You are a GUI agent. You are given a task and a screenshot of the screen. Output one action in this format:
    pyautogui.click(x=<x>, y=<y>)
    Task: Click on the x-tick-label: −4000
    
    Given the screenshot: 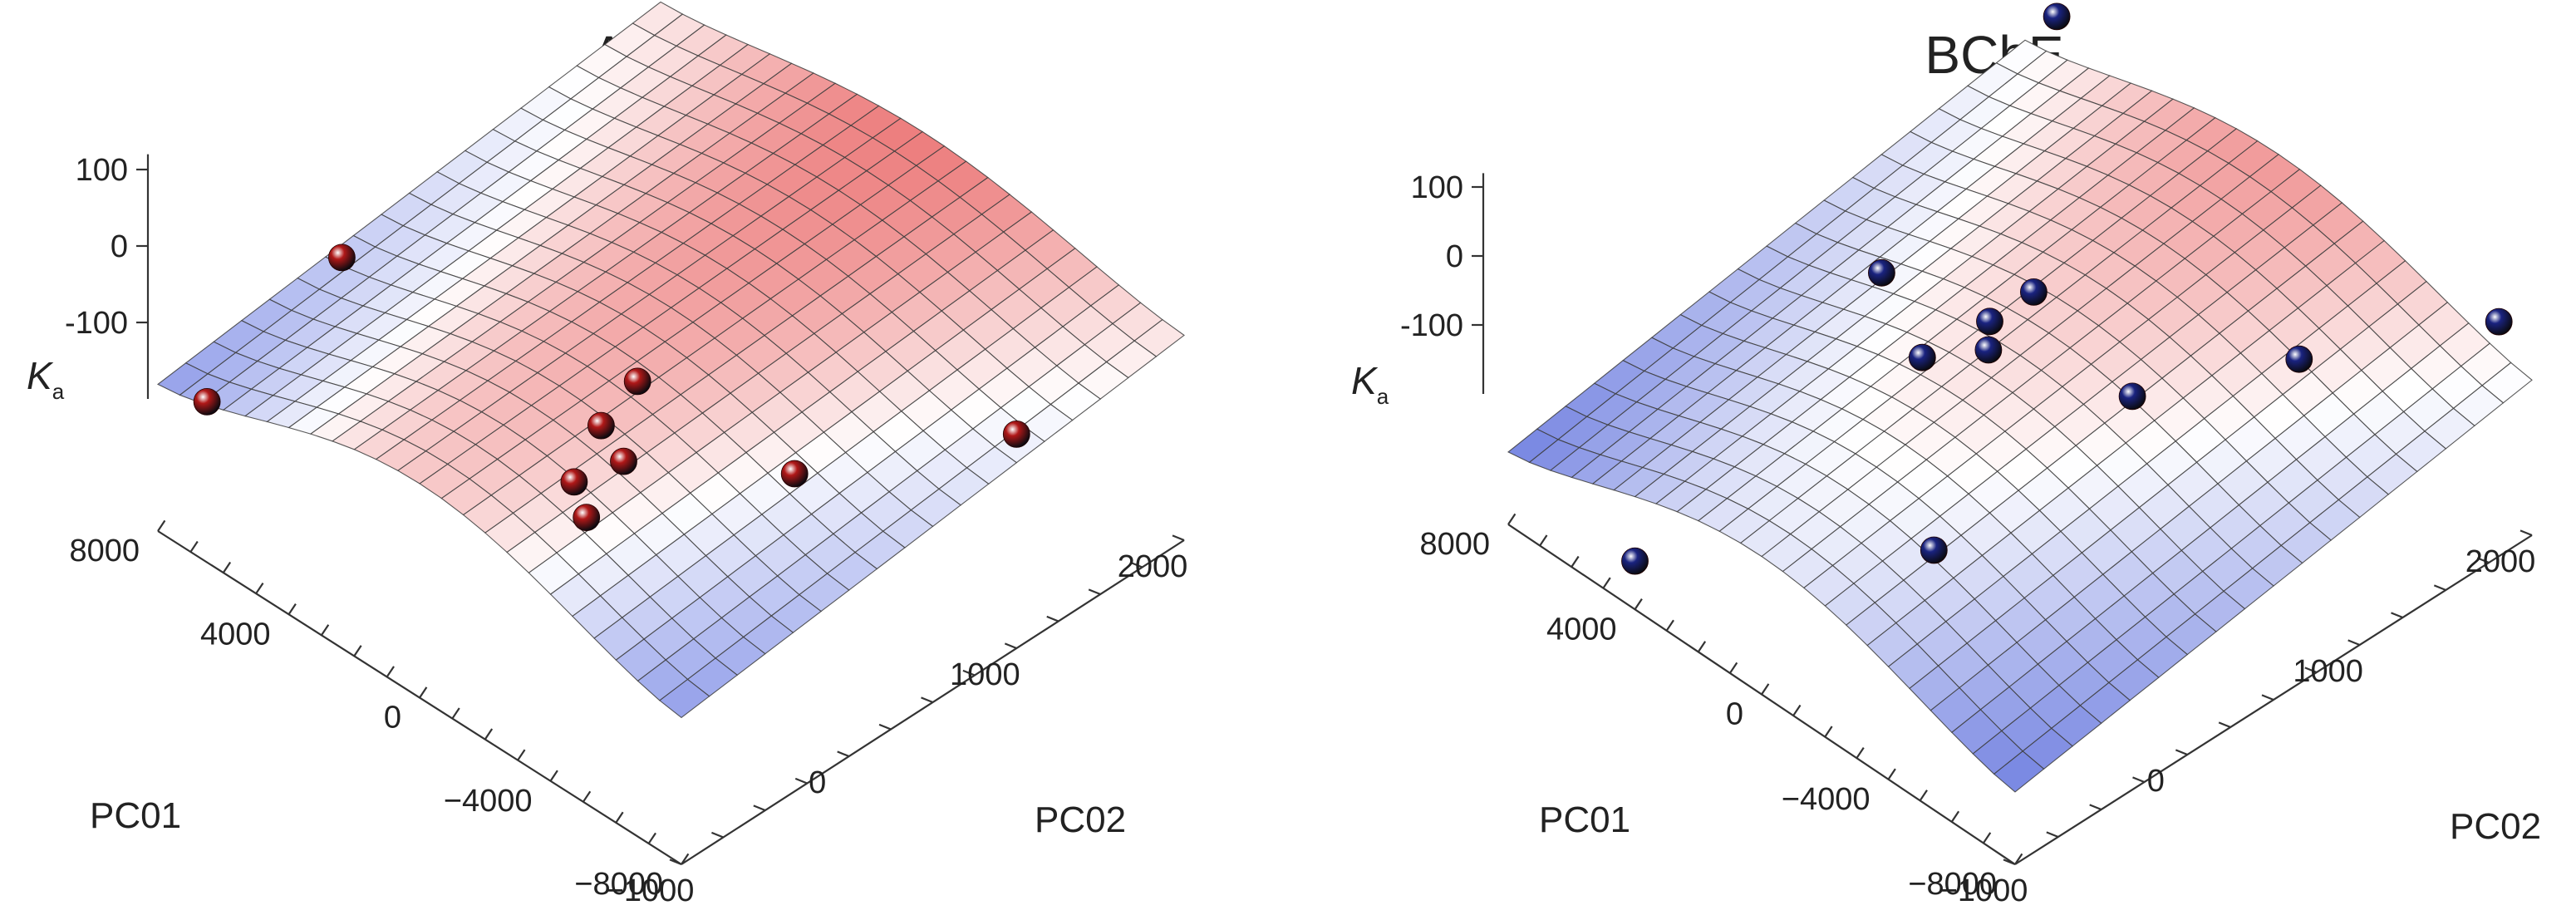 What is the action you would take?
    pyautogui.click(x=1826, y=799)
    